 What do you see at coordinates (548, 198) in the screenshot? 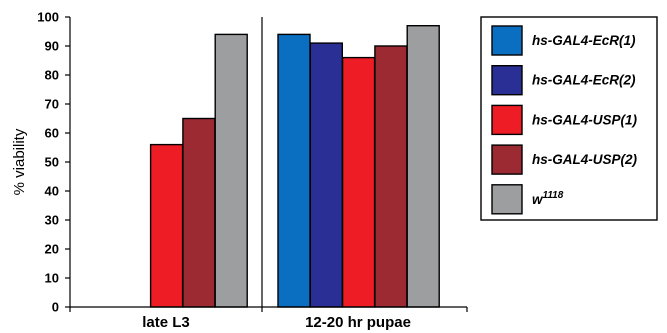
I see `legend-label: w1118` at bounding box center [548, 198].